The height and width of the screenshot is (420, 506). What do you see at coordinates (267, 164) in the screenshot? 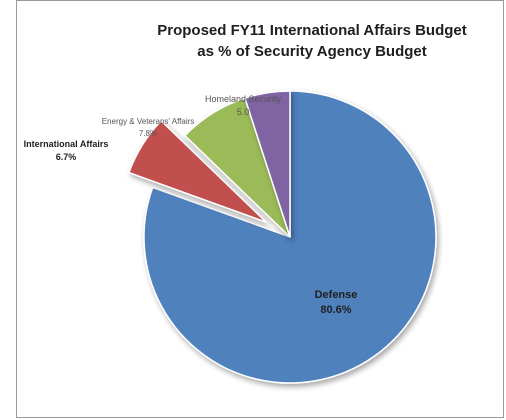
I see `pie-slice-homeland-security` at bounding box center [267, 164].